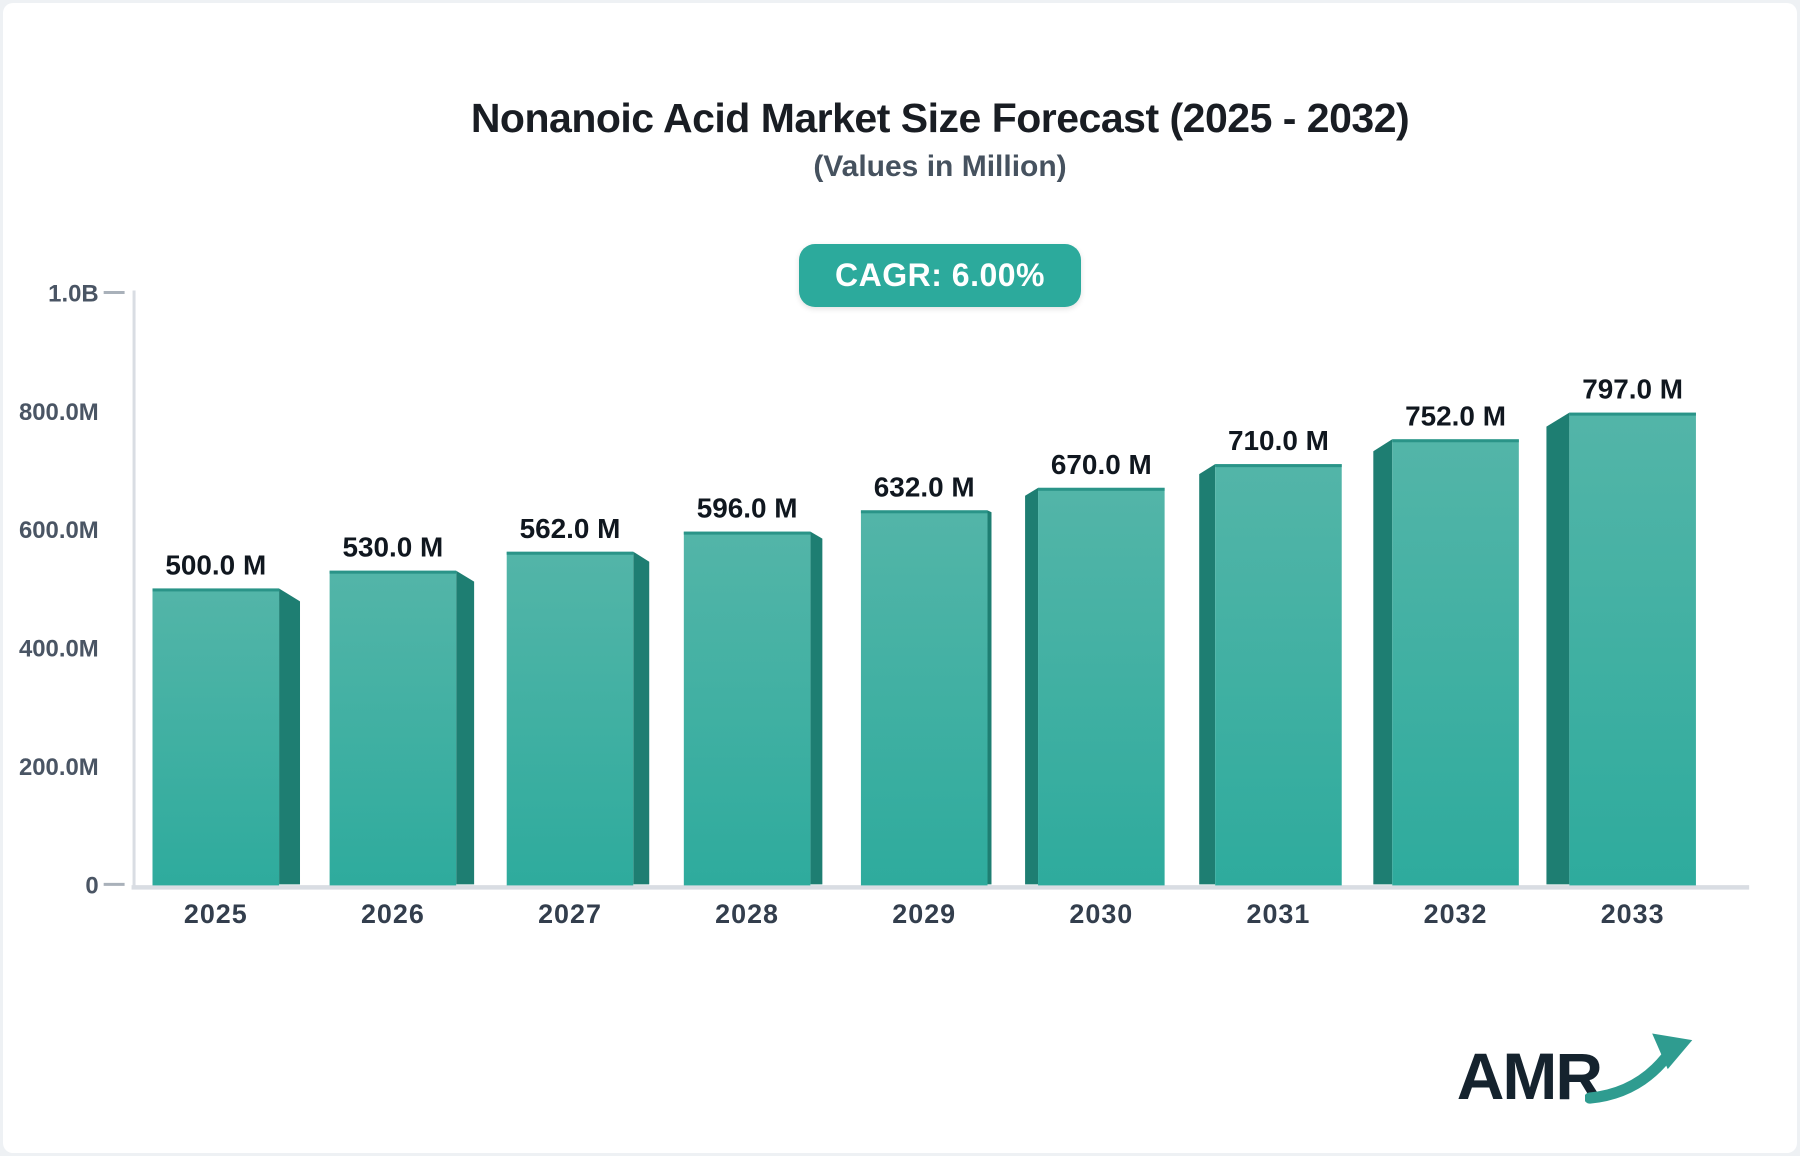 Image resolution: width=1800 pixels, height=1156 pixels. Describe the element at coordinates (392, 547) in the screenshot. I see `bar-value-label: 530.0 M` at that location.